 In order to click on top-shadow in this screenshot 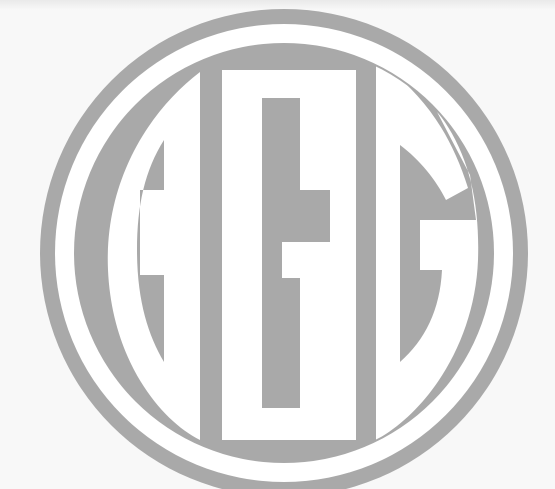, I will do `click(277, 5)`.